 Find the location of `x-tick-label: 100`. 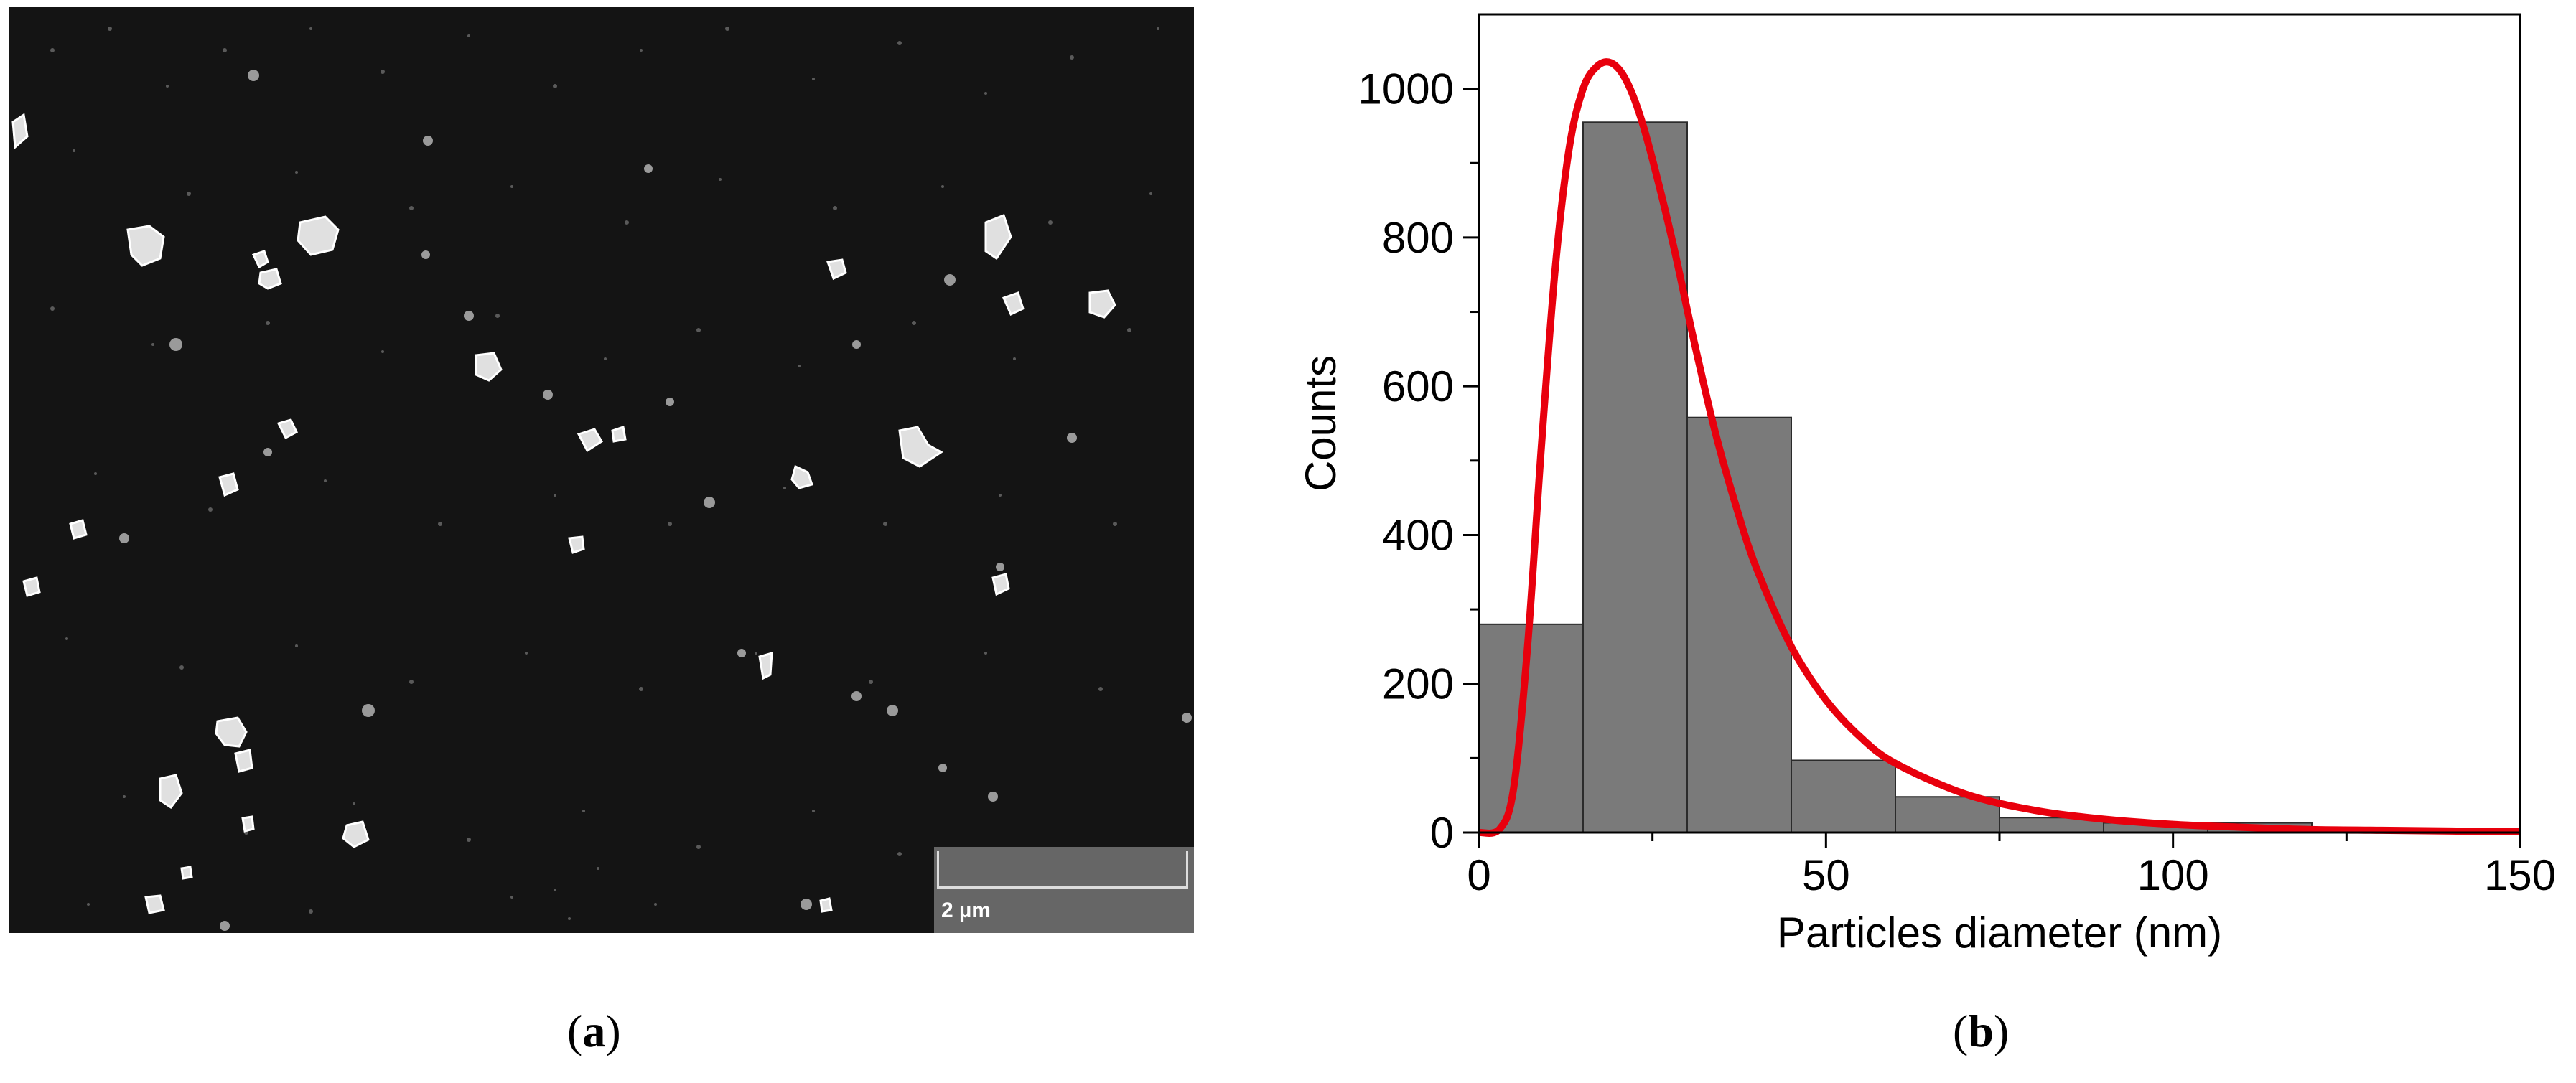

x-tick-label: 100 is located at coordinates (2173, 875).